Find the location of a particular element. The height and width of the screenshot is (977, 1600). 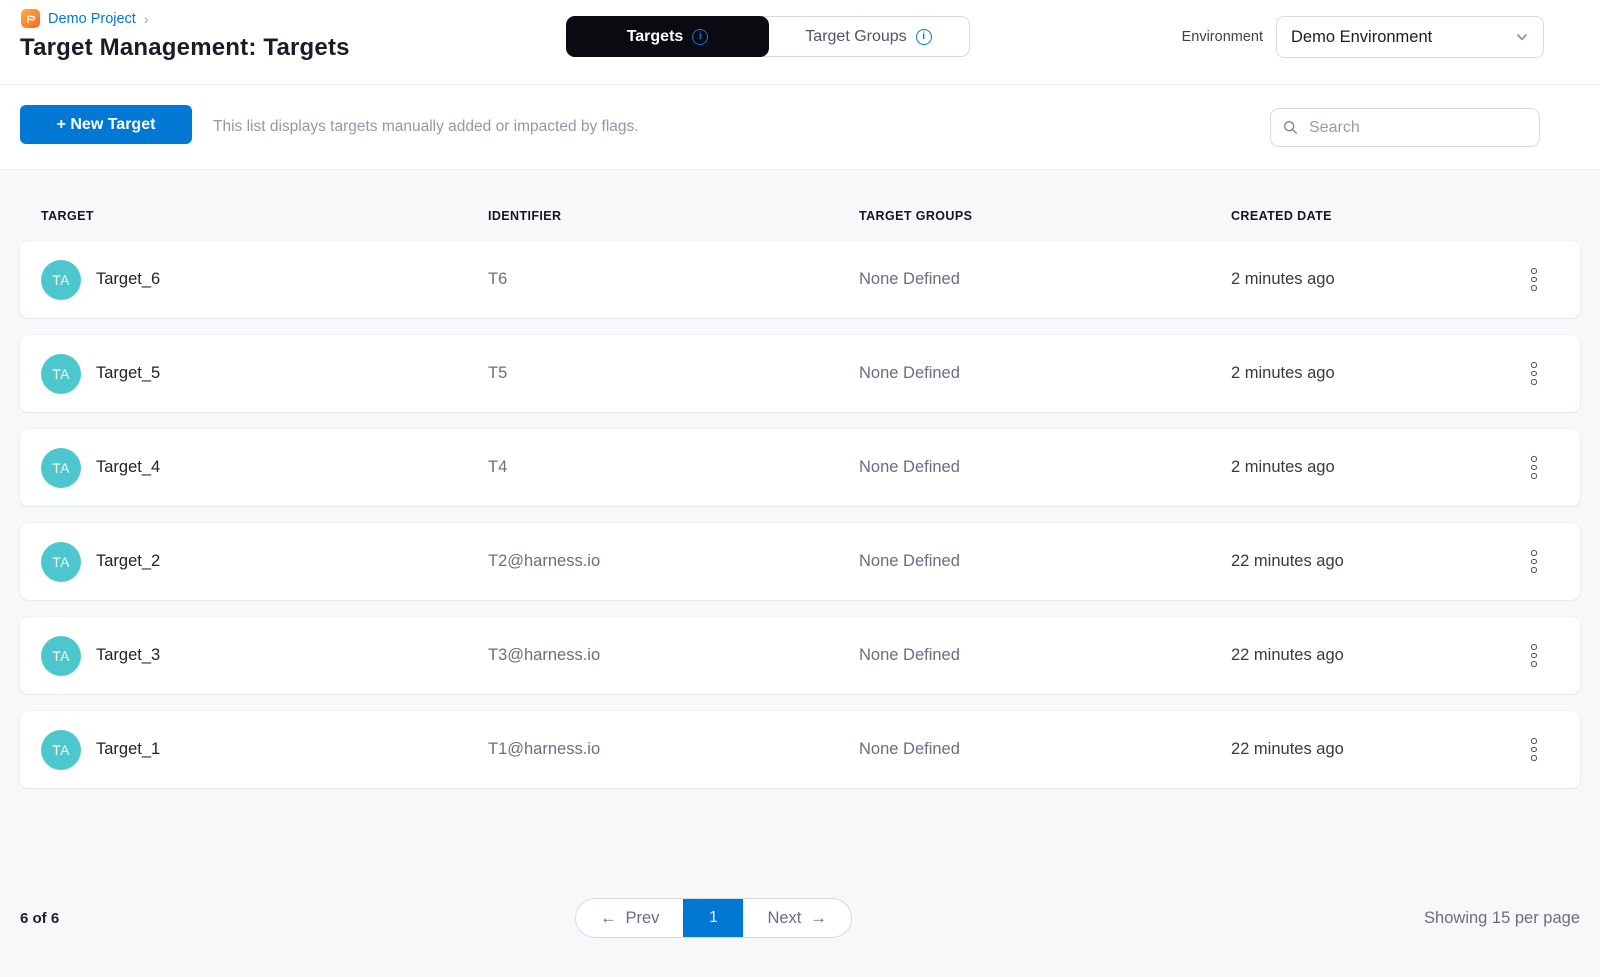

pagination: ← Prev 1 Next → is located at coordinates (713, 918).